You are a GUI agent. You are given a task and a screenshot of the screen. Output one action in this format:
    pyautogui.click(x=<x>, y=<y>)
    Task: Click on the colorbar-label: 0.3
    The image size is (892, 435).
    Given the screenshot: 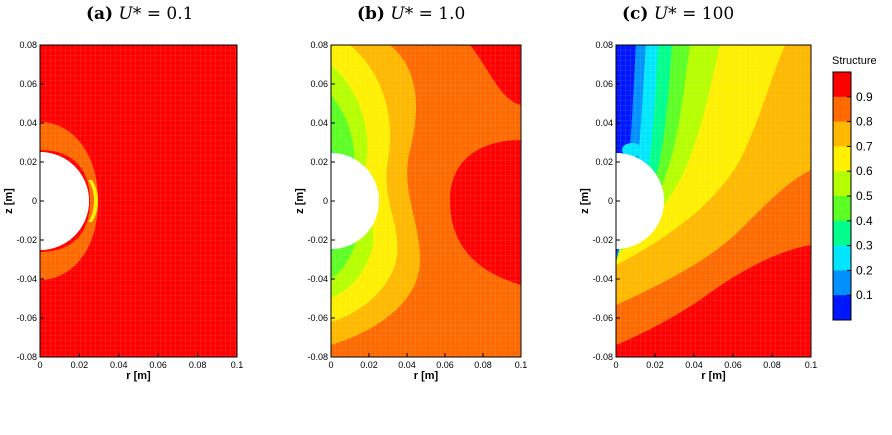 What is the action you would take?
    pyautogui.click(x=864, y=246)
    